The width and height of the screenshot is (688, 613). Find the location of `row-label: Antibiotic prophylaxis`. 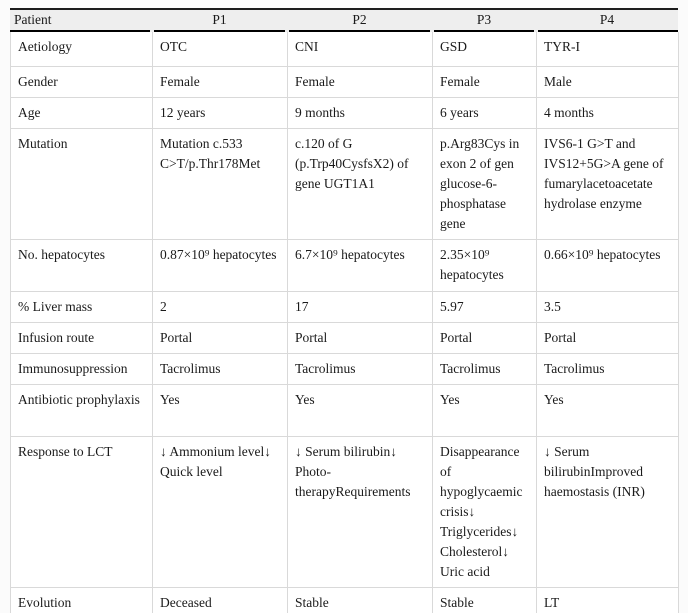

row-label: Antibiotic prophylaxis is located at coordinates (81, 410).